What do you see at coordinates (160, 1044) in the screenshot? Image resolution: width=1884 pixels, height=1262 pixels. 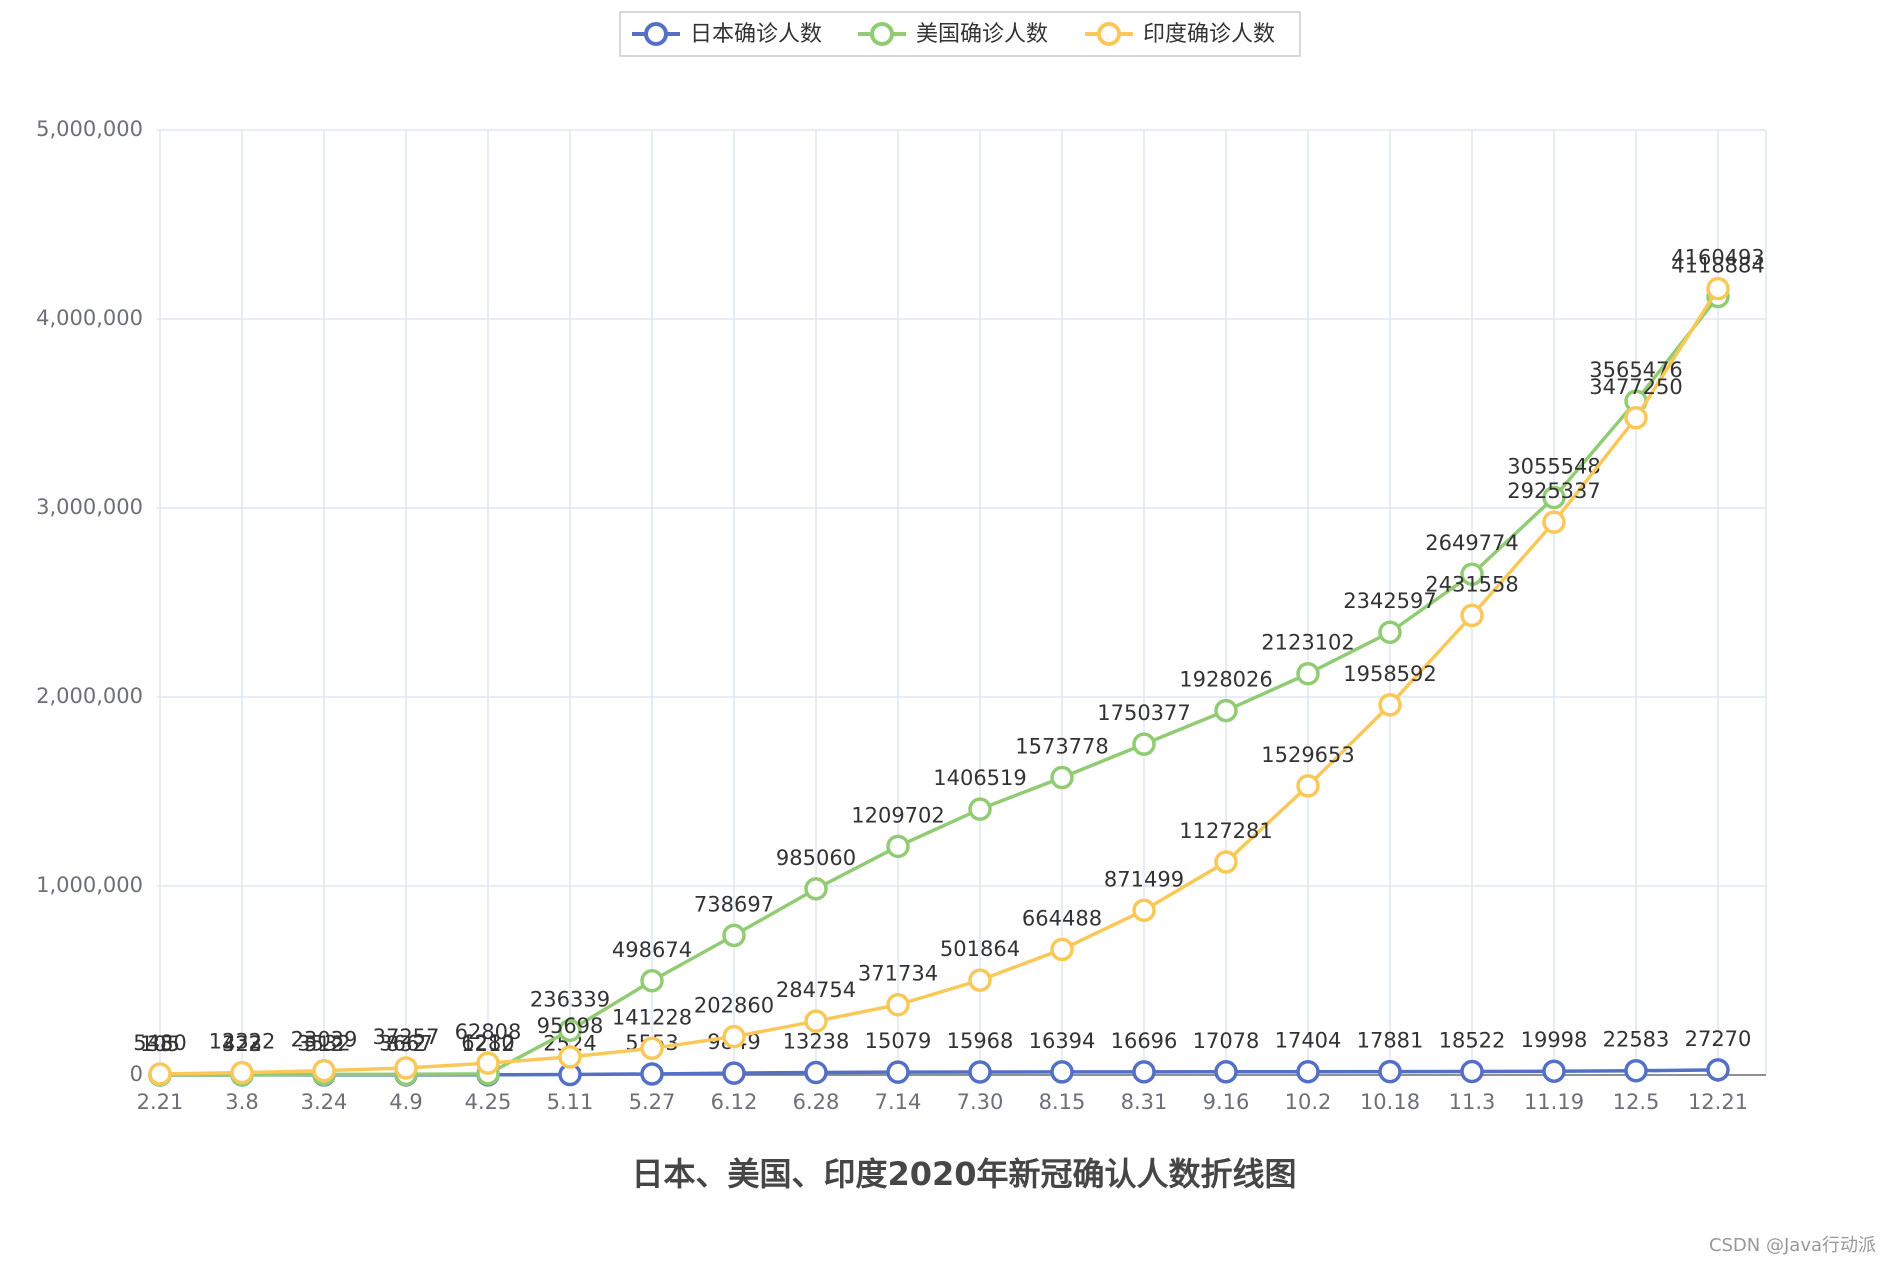 I see `data-label: 105` at bounding box center [160, 1044].